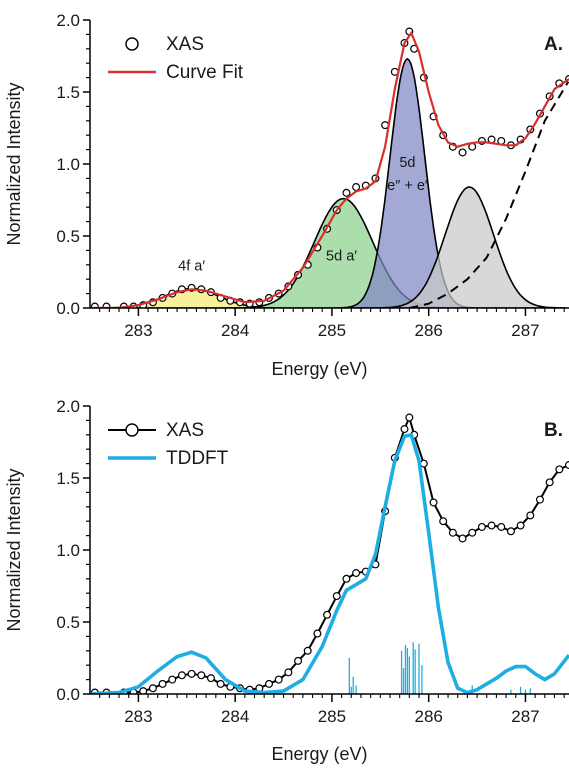 Image resolution: width=569 pixels, height=773 pixels. I want to click on peak-label-4f: 4f a′, so click(191, 267).